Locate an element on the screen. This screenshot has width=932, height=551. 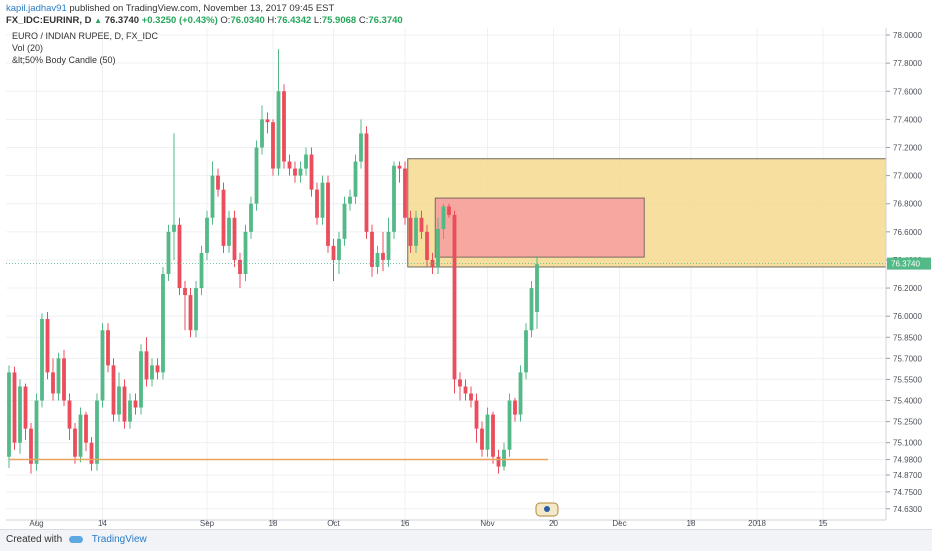
inner-zone is located at coordinates (539, 227).